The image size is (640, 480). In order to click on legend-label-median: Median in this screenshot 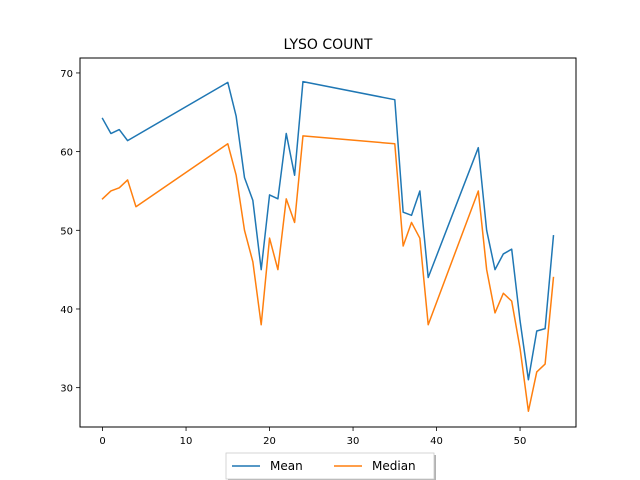, I will do `click(394, 466)`.